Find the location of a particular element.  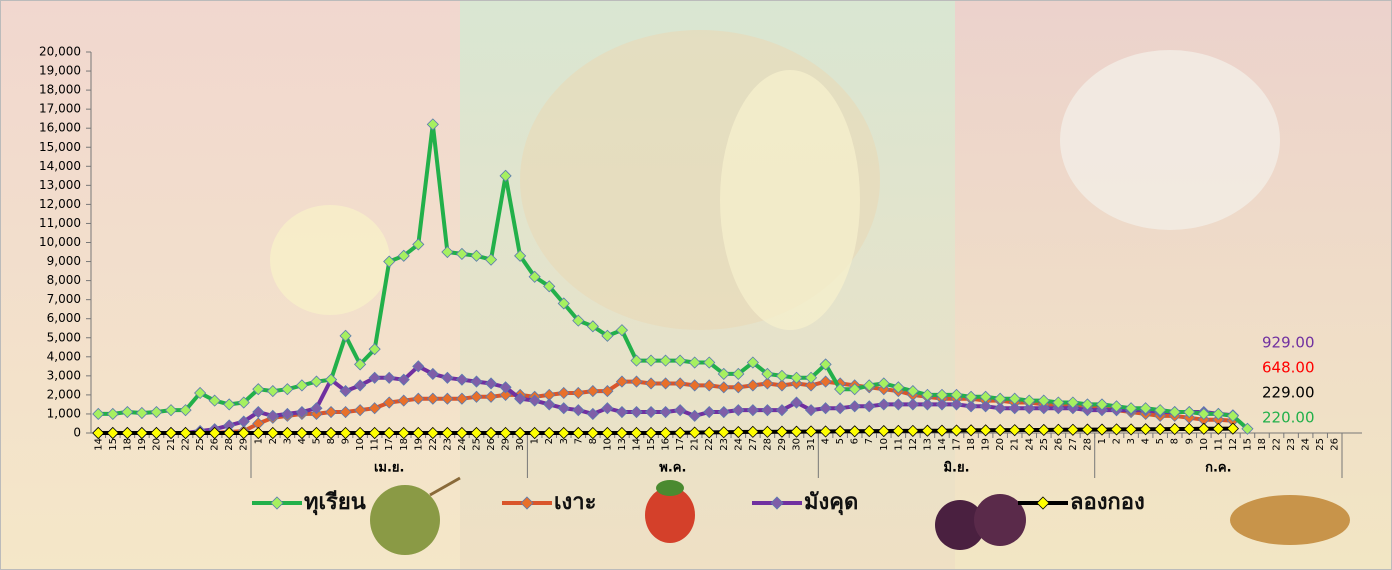

x-tick-label: 30 is located at coordinates (797, 444).